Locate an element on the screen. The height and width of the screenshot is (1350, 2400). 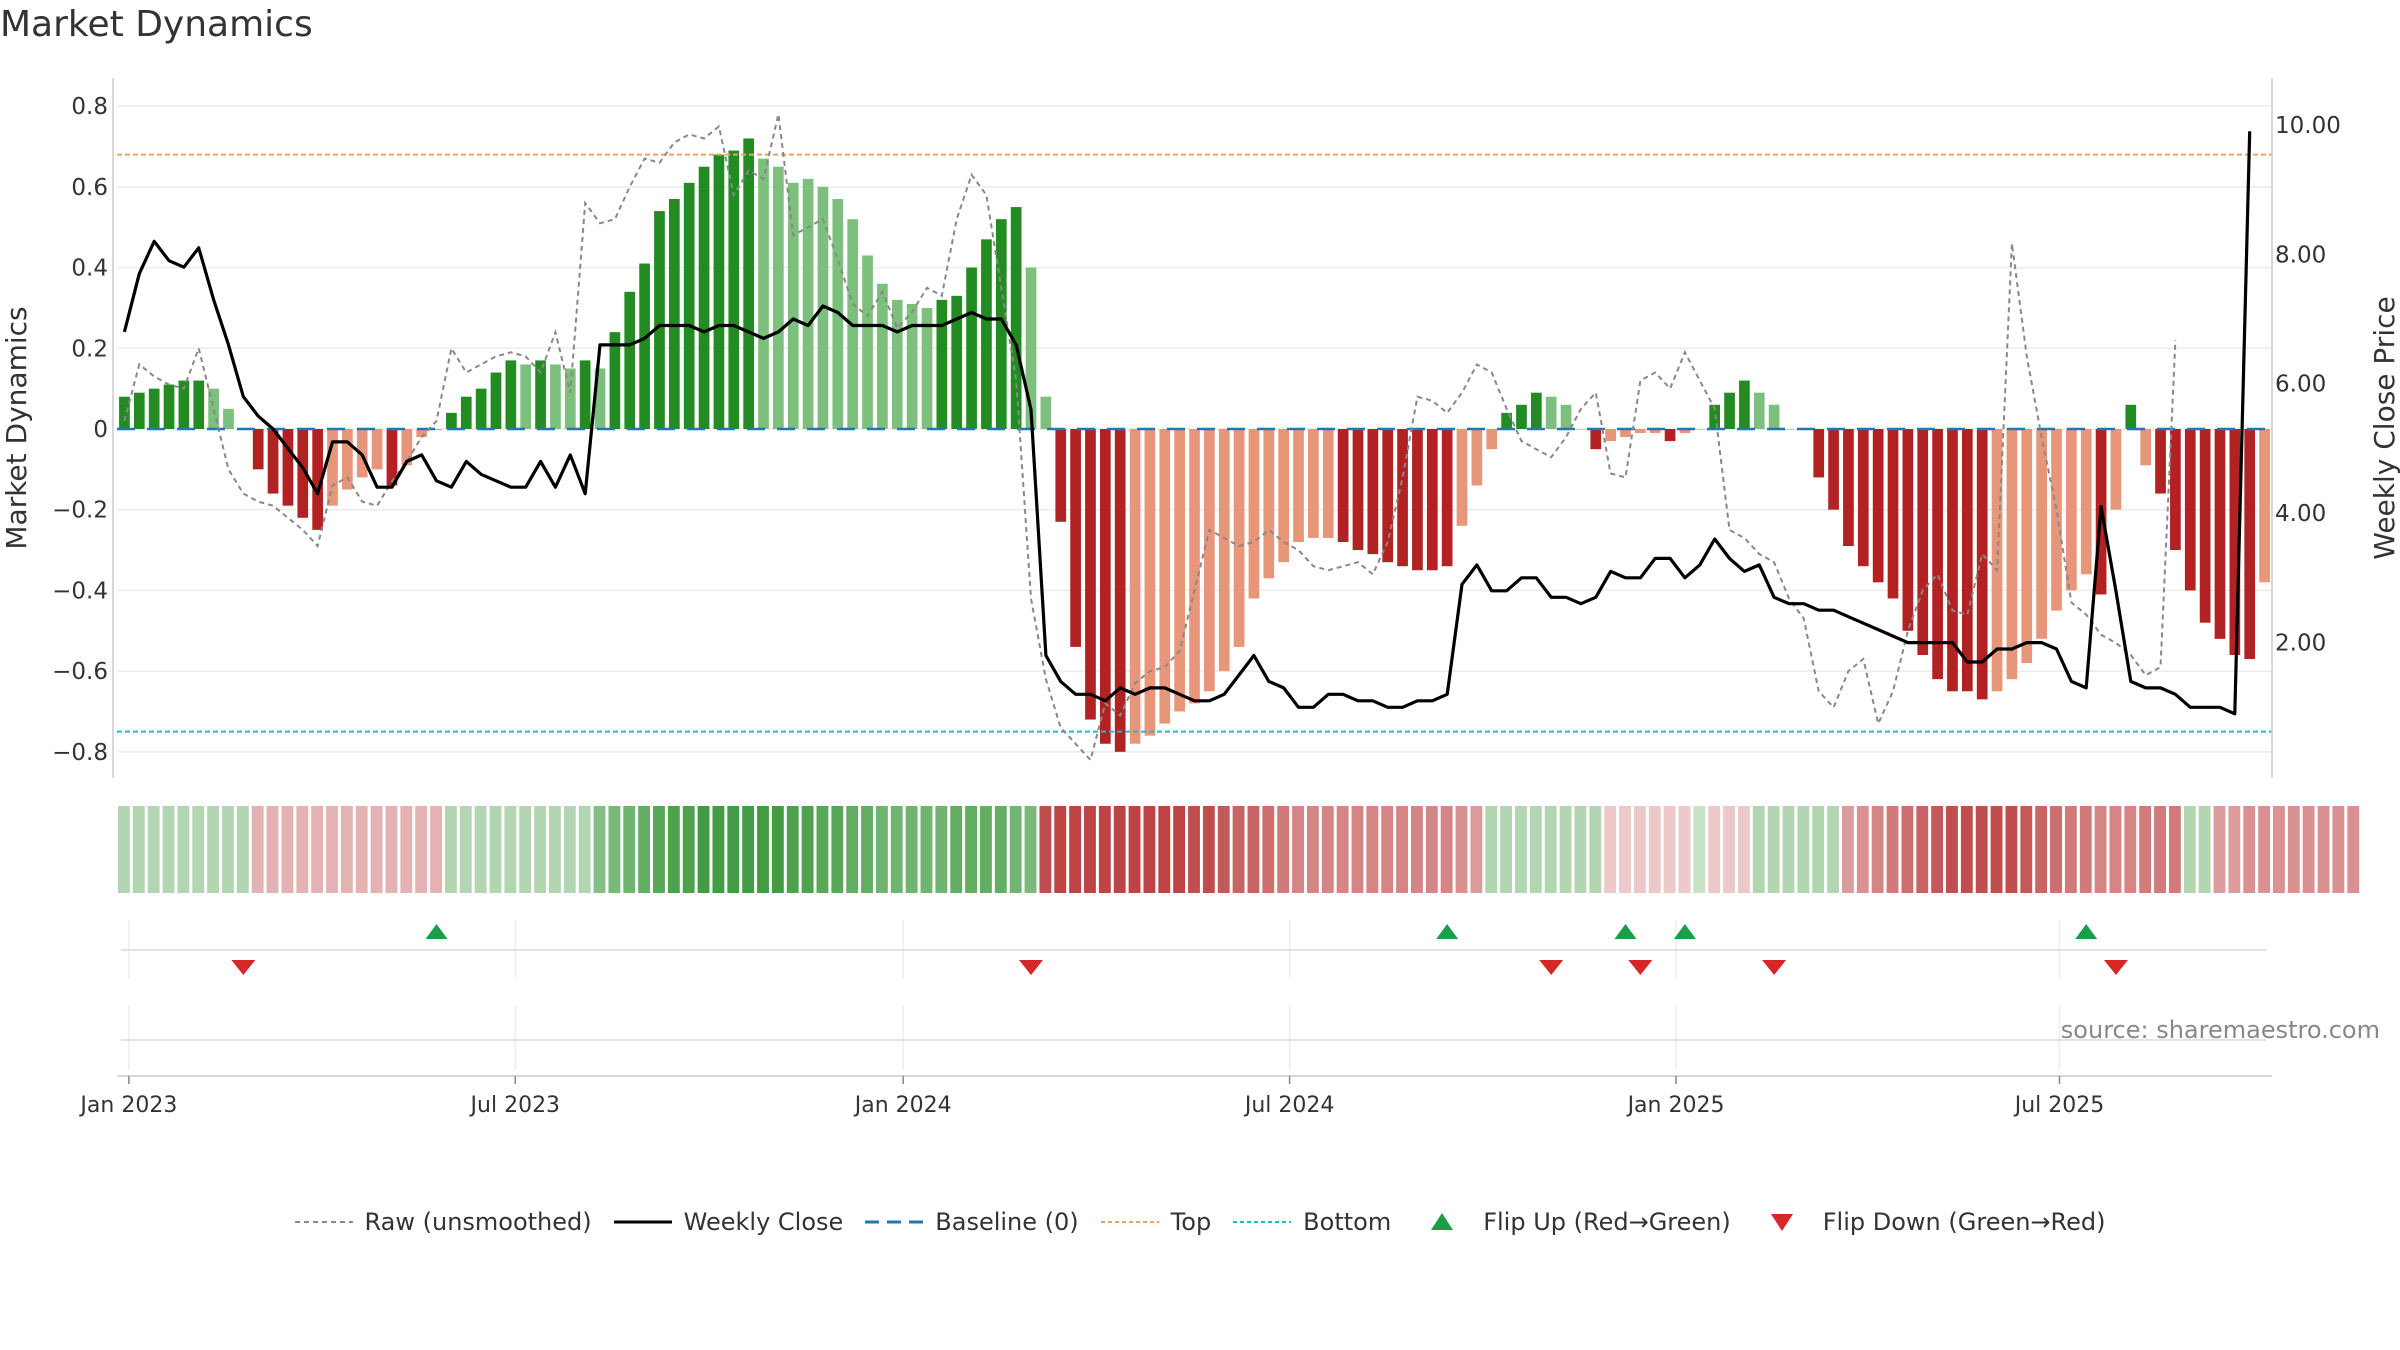
flip-markers is located at coordinates (1193, 982).